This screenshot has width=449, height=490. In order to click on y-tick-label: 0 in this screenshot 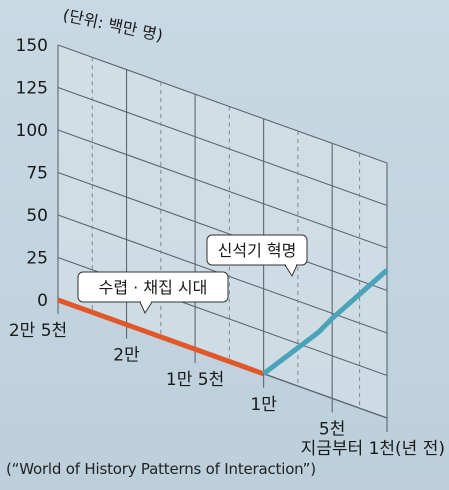, I will do `click(42, 301)`.